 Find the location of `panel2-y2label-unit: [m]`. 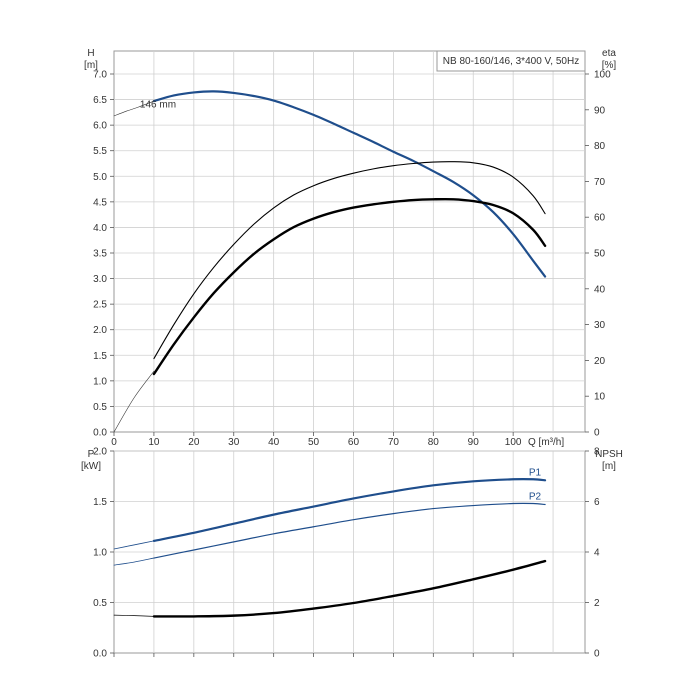

panel2-y2label-unit: [m] is located at coordinates (609, 466).